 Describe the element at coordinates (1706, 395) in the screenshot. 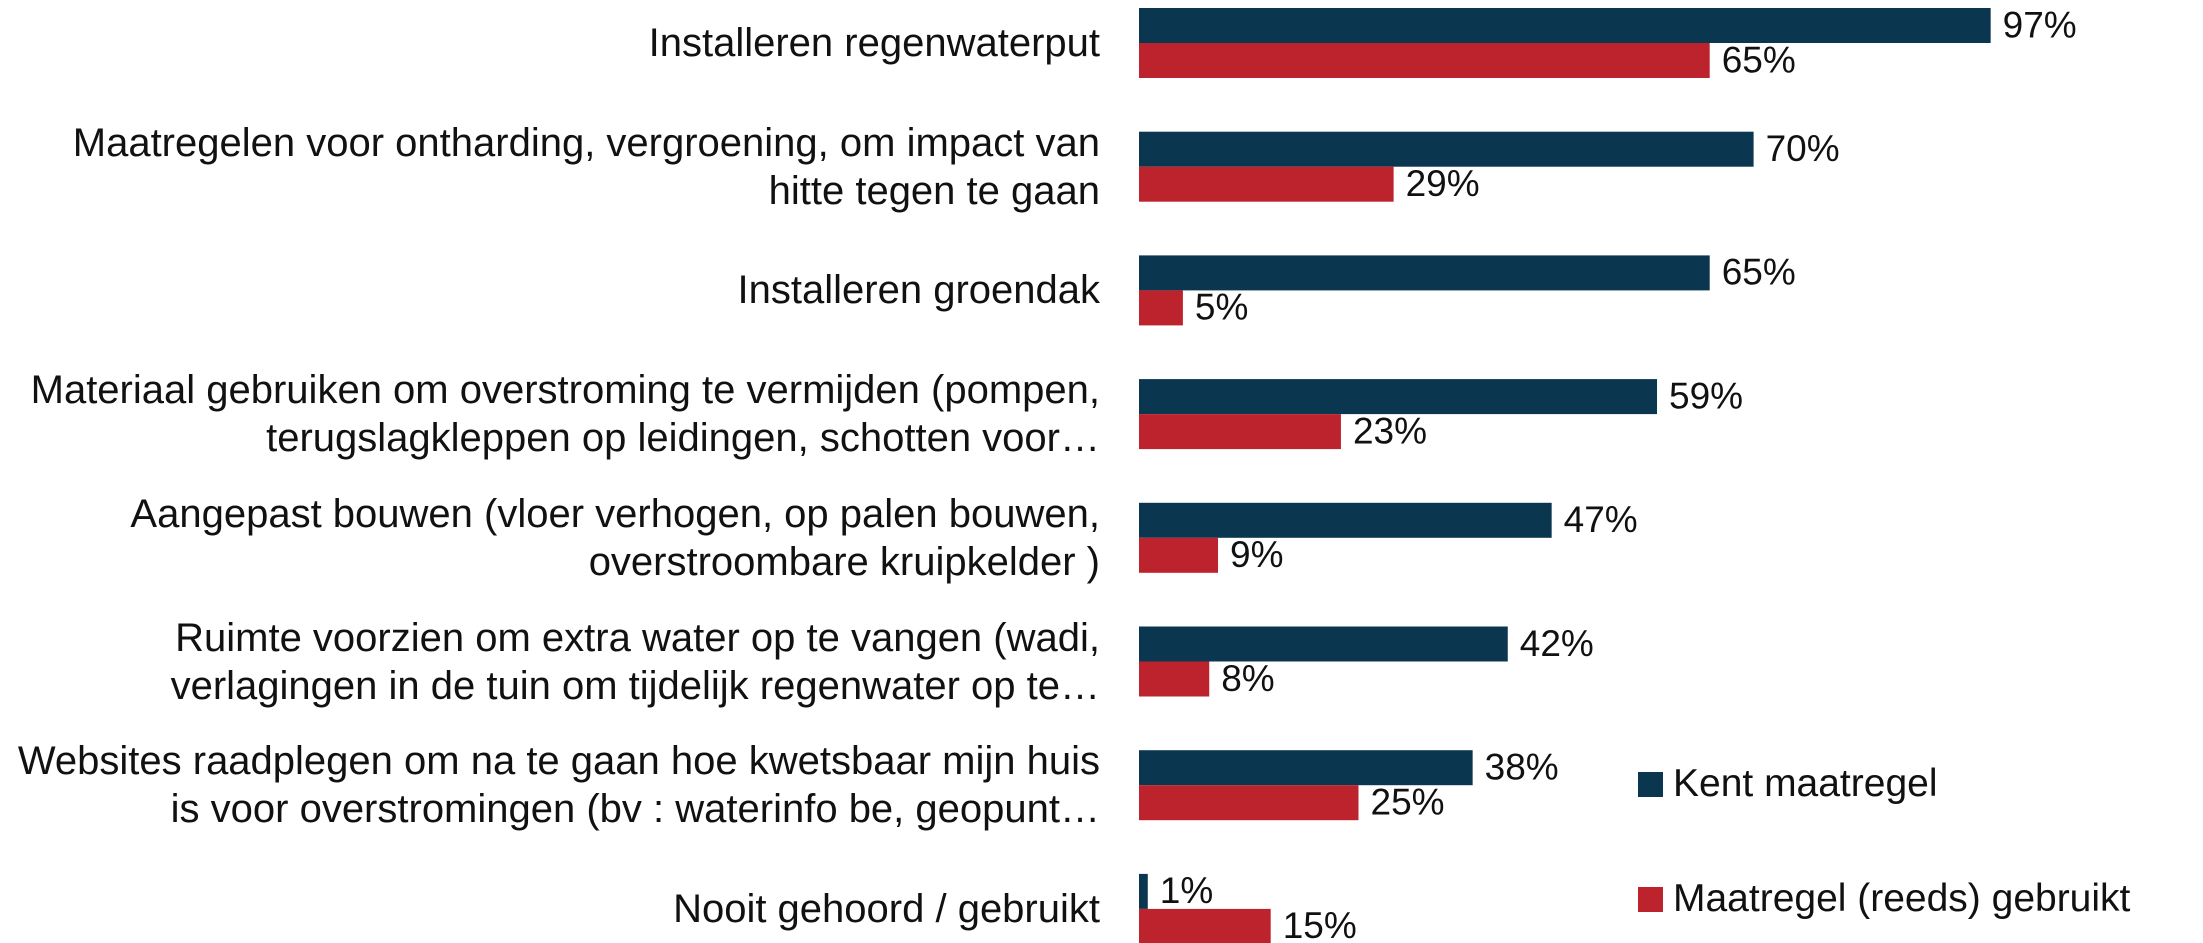

I see `data-label: 59%` at that location.